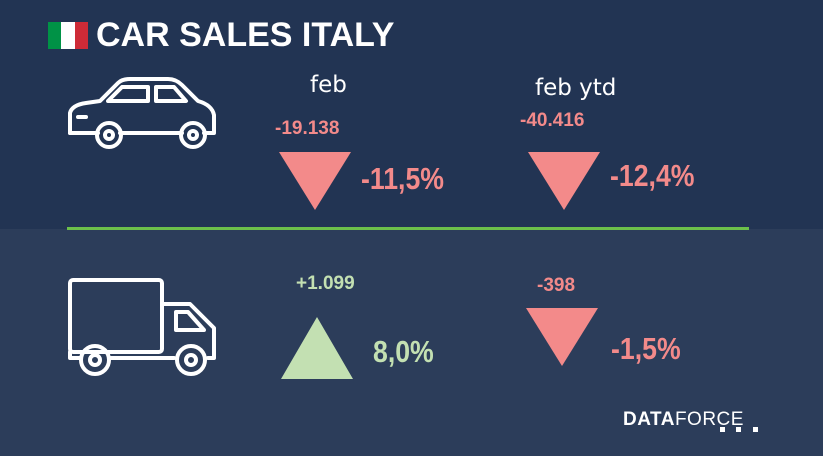 The width and height of the screenshot is (823, 456). I want to click on car-icon, so click(142, 113).